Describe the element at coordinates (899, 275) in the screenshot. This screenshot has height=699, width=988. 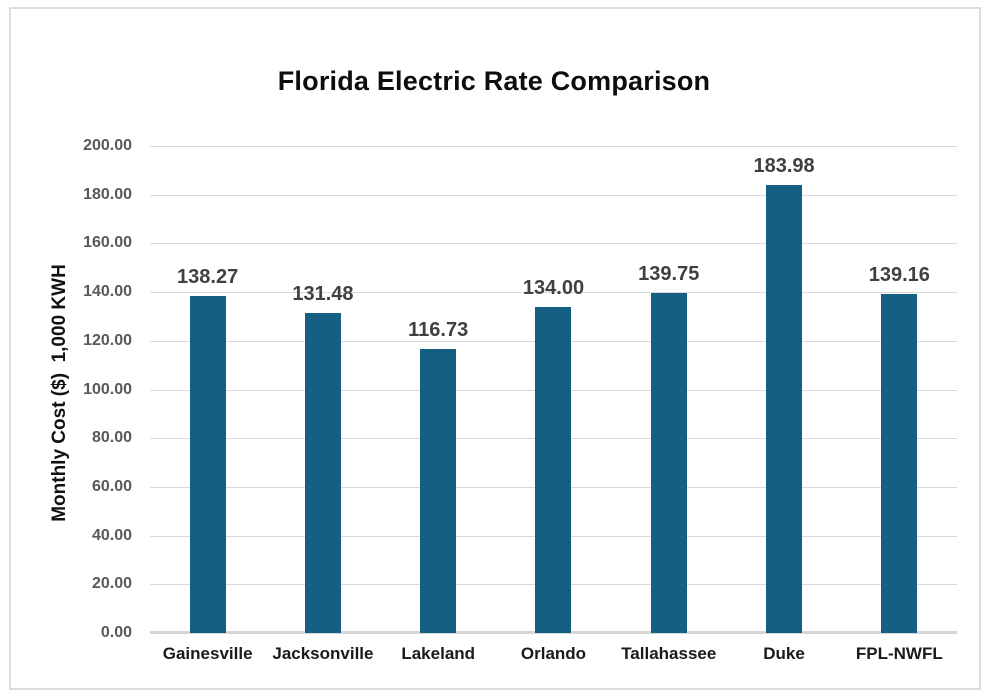
I see `bar-value-label: 139.16` at that location.